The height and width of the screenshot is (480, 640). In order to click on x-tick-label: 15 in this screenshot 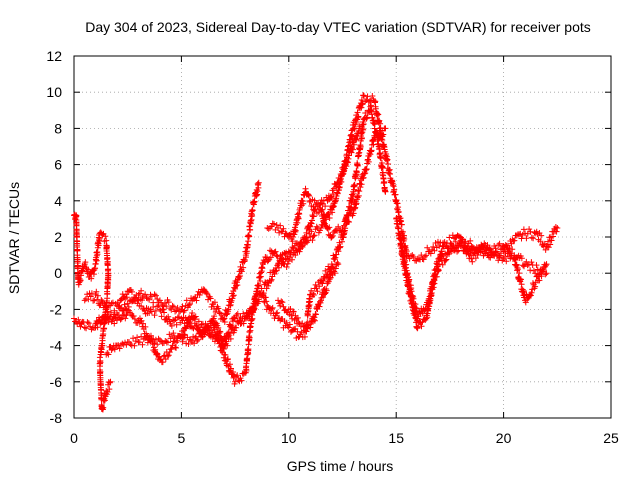, I will do `click(396, 438)`.